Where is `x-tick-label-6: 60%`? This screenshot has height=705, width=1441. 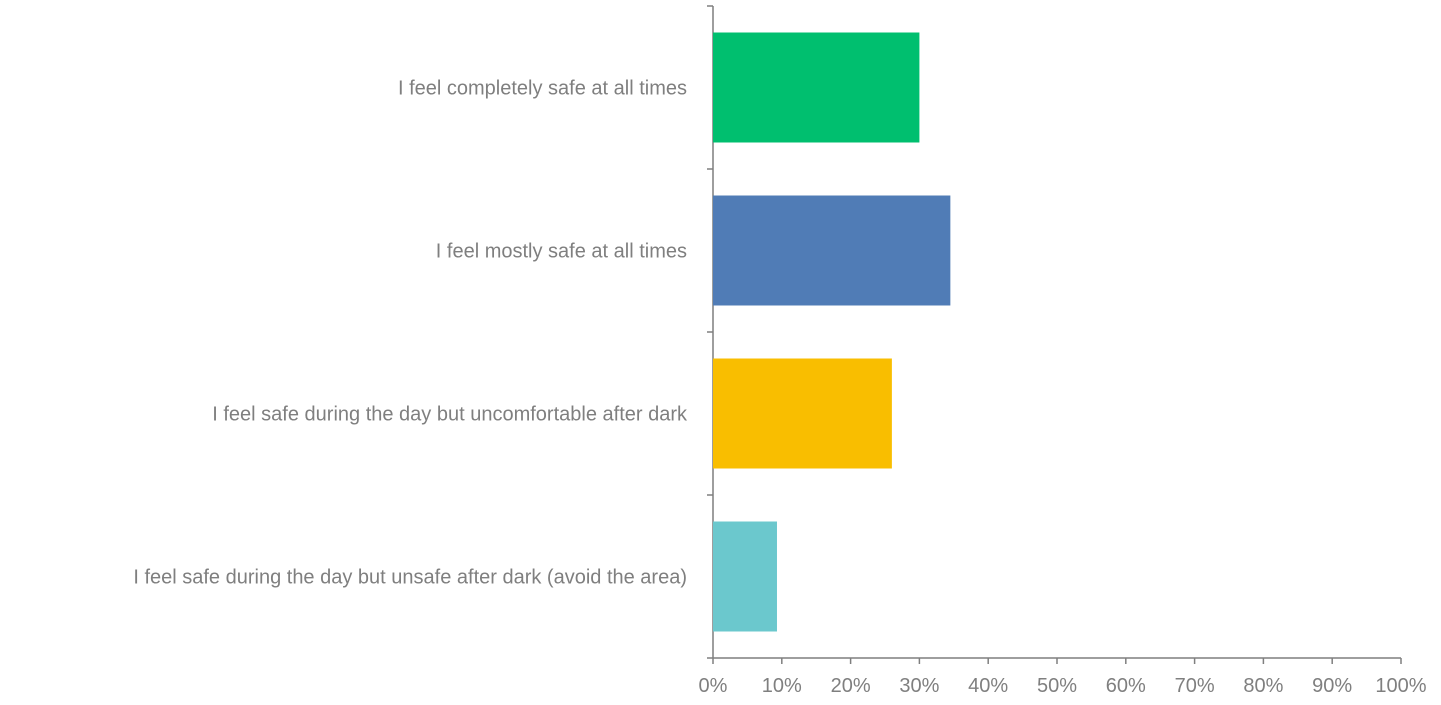
x-tick-label-6: 60% is located at coordinates (1126, 686).